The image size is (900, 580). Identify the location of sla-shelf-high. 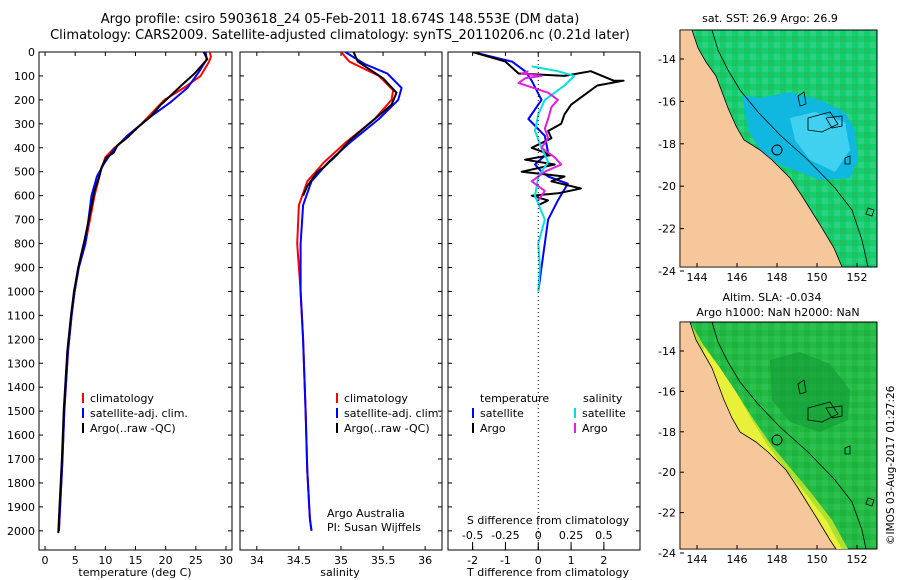
(769, 435).